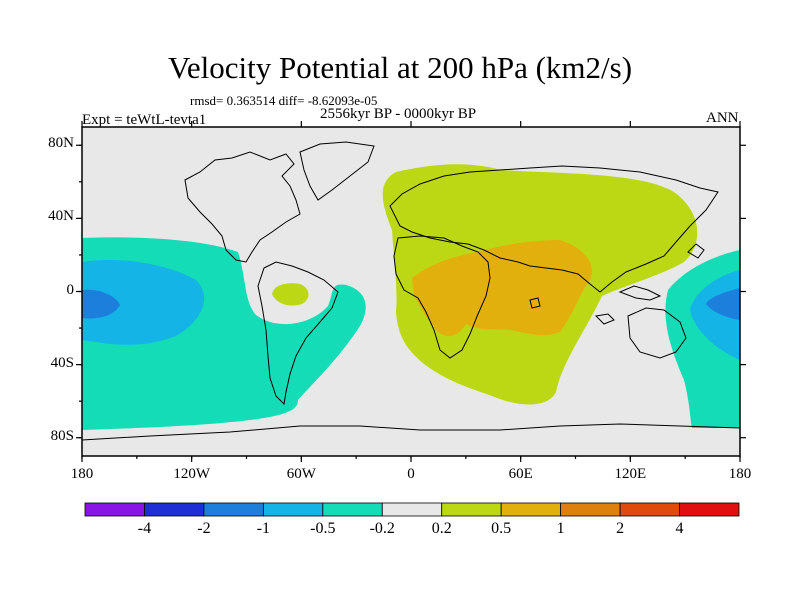  What do you see at coordinates (101, 304) in the screenshot?
I see `negative-region-pacific-west-core` at bounding box center [101, 304].